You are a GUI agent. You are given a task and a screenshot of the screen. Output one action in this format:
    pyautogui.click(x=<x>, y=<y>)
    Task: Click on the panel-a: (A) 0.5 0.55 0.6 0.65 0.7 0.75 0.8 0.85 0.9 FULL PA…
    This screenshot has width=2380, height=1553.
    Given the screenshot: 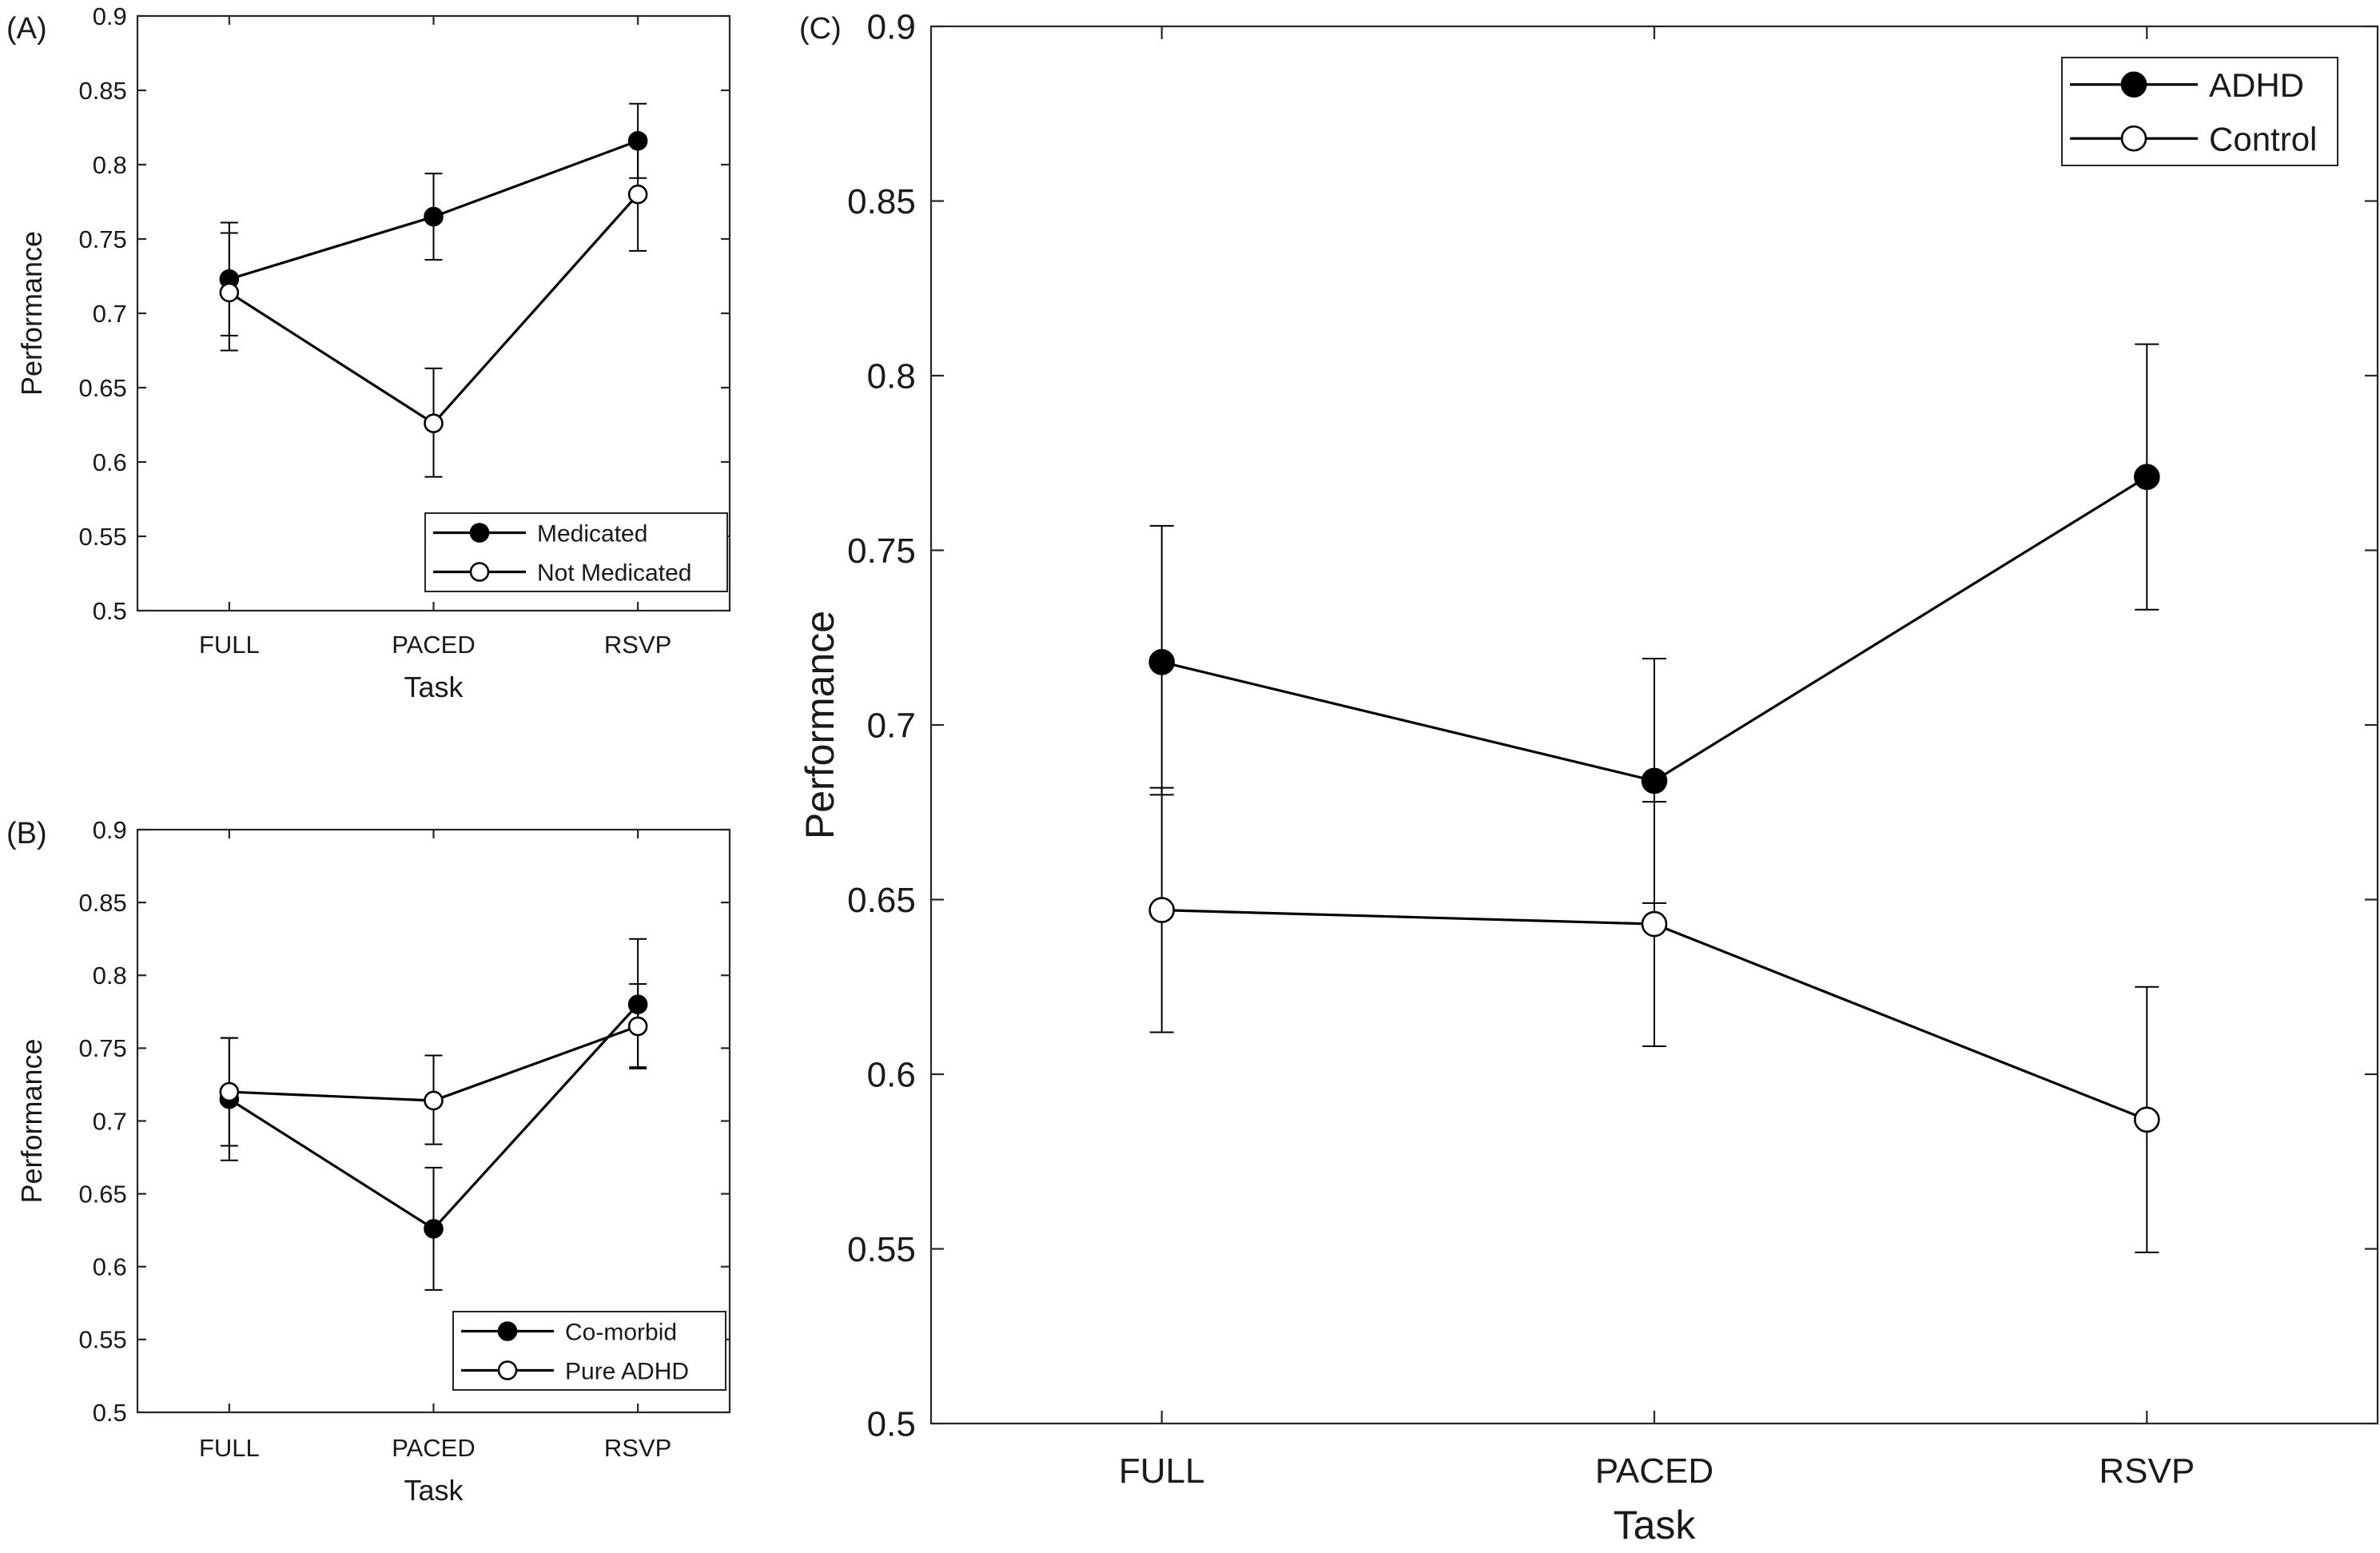 What is the action you would take?
    pyautogui.click(x=368, y=352)
    